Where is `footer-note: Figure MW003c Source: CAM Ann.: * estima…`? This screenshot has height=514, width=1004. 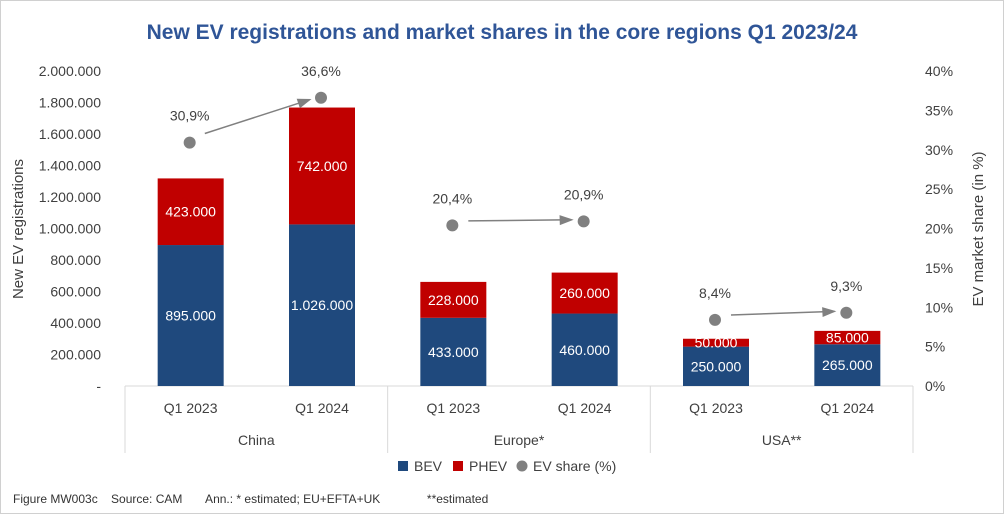 footer-note: Figure MW003c Source: CAM Ann.: * estima… is located at coordinates (250, 499).